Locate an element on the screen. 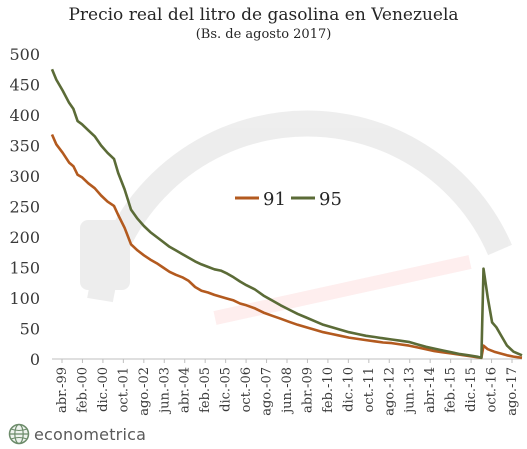 The width and height of the screenshot is (527, 449). x-tick-label: dic.-05 is located at coordinates (226, 389).